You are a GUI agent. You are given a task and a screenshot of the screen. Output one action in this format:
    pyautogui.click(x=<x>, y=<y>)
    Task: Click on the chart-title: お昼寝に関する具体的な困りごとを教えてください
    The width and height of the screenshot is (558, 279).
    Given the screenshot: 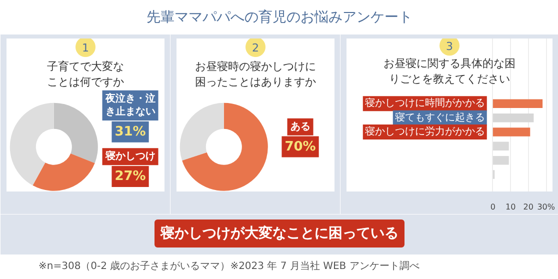 What is the action you would take?
    pyautogui.click(x=450, y=71)
    